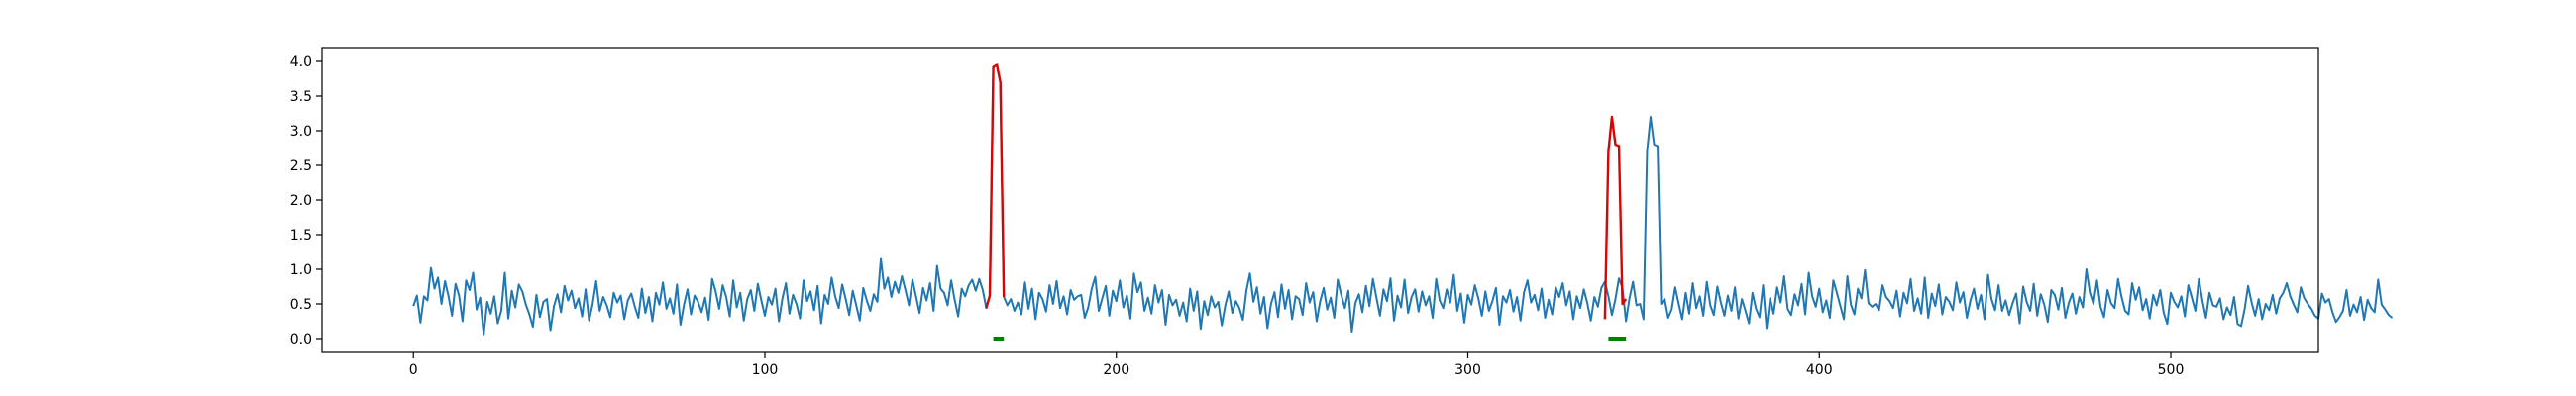  Describe the element at coordinates (301, 236) in the screenshot. I see `y-tick-label: 1.5` at that location.